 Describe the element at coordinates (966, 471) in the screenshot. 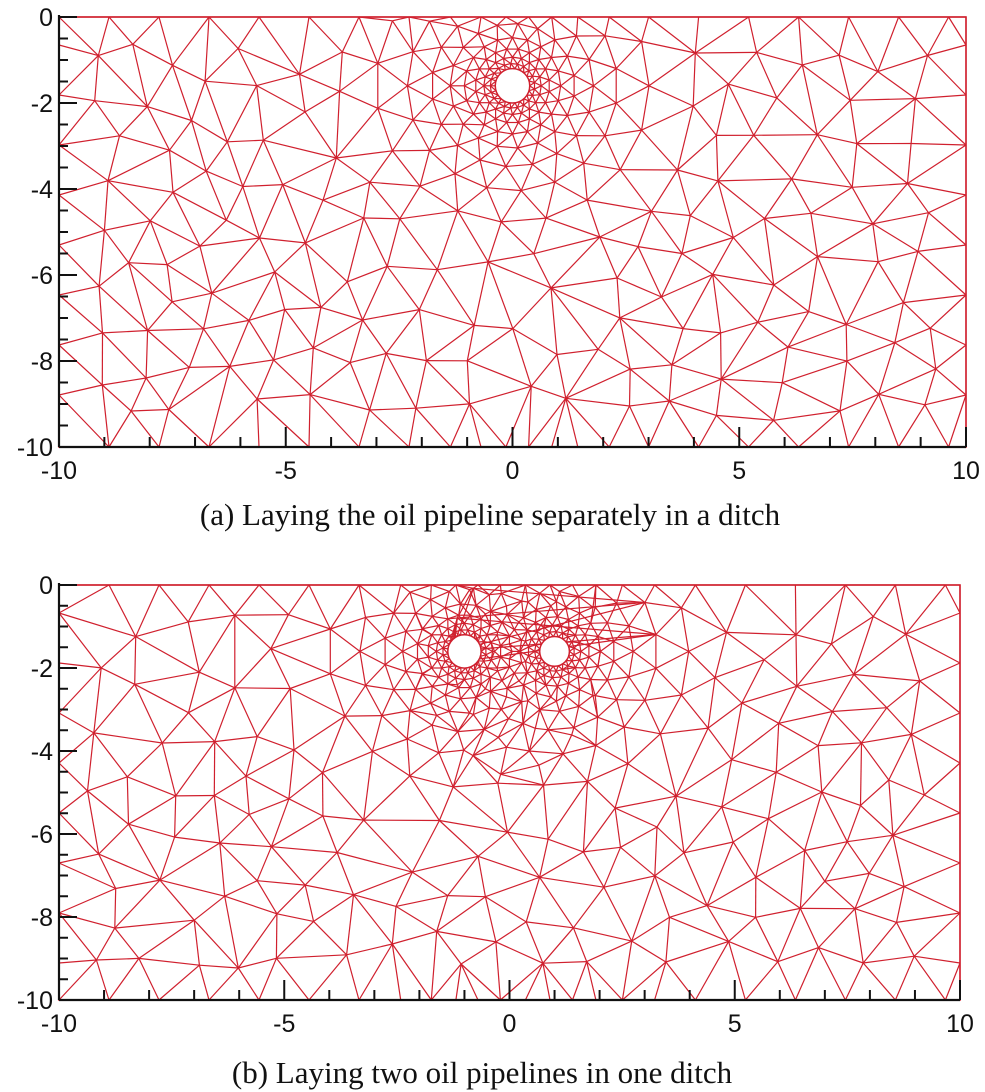

I see `x-tick-label: 10` at that location.